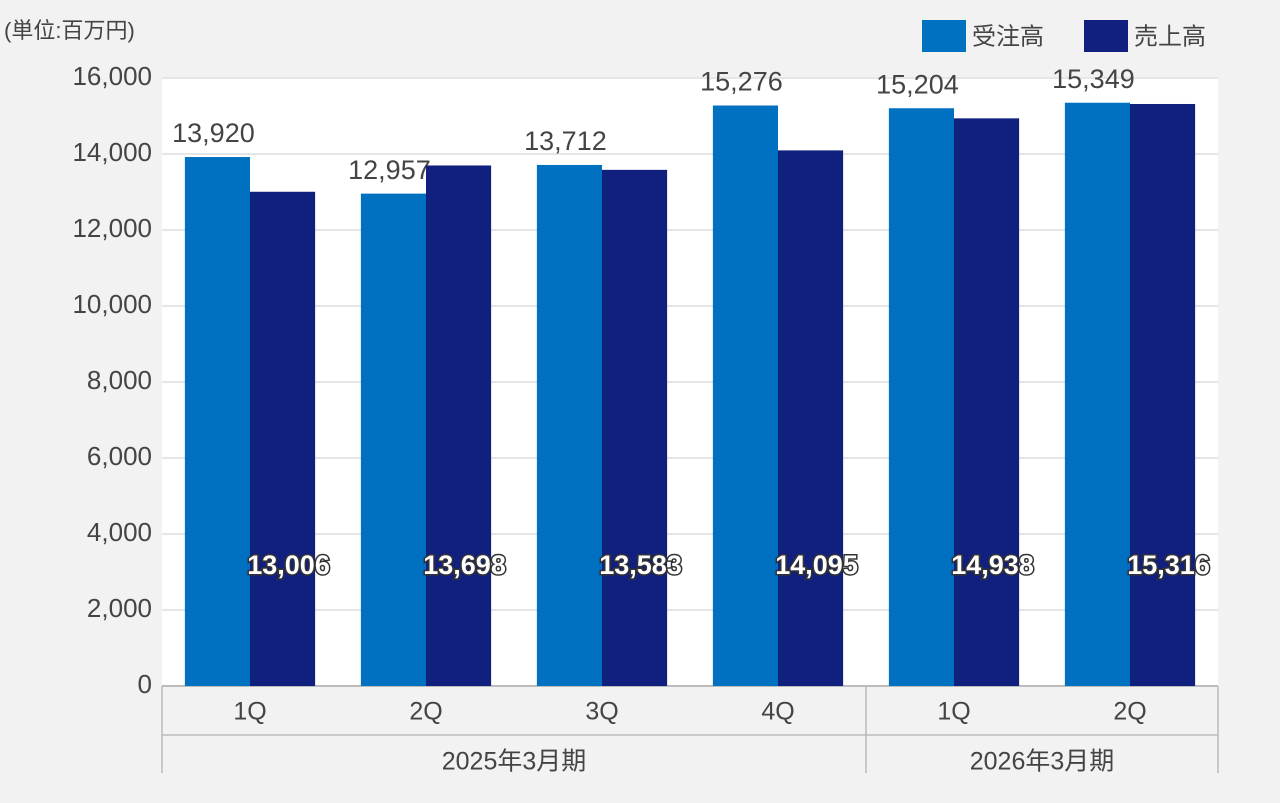 This screenshot has width=1280, height=803. I want to click on value-label: 15,316, so click(1168, 565).